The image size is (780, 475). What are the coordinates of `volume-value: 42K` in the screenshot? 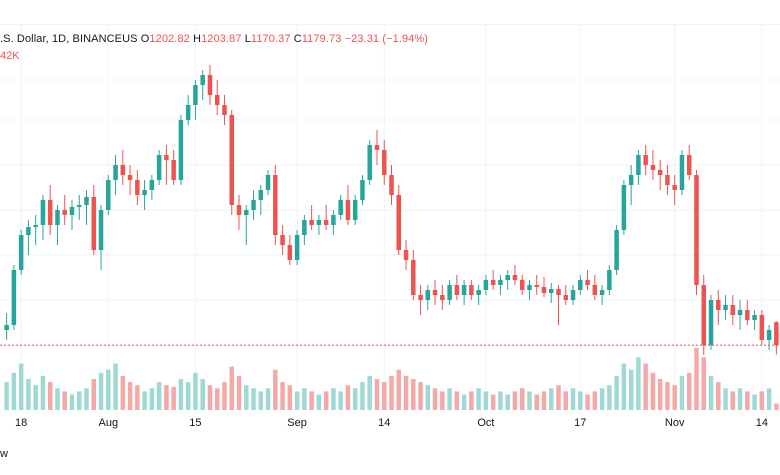 It's located at (10, 56).